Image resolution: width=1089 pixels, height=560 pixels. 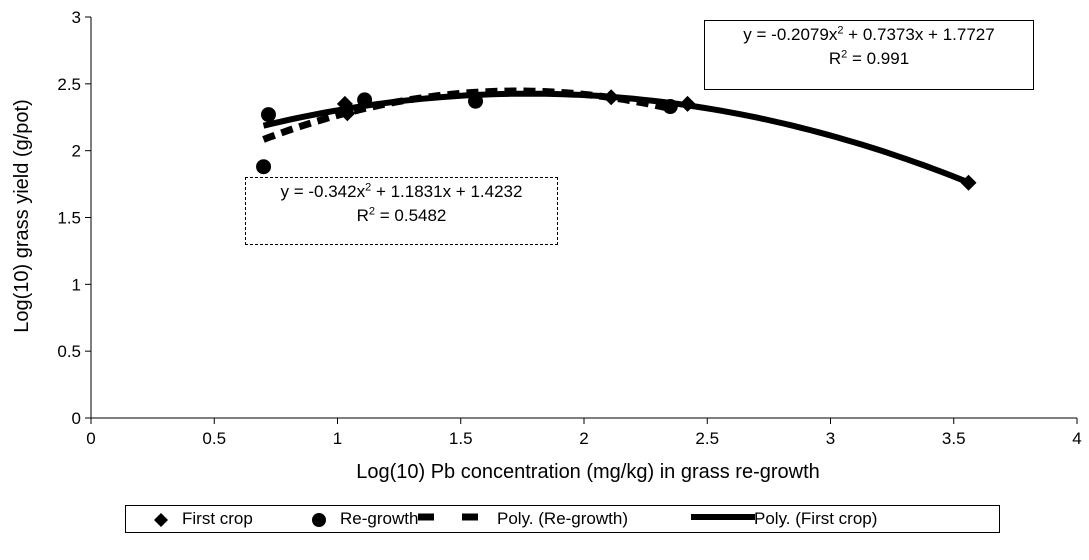 I want to click on x-tick-label: 1.5, so click(x=461, y=438).